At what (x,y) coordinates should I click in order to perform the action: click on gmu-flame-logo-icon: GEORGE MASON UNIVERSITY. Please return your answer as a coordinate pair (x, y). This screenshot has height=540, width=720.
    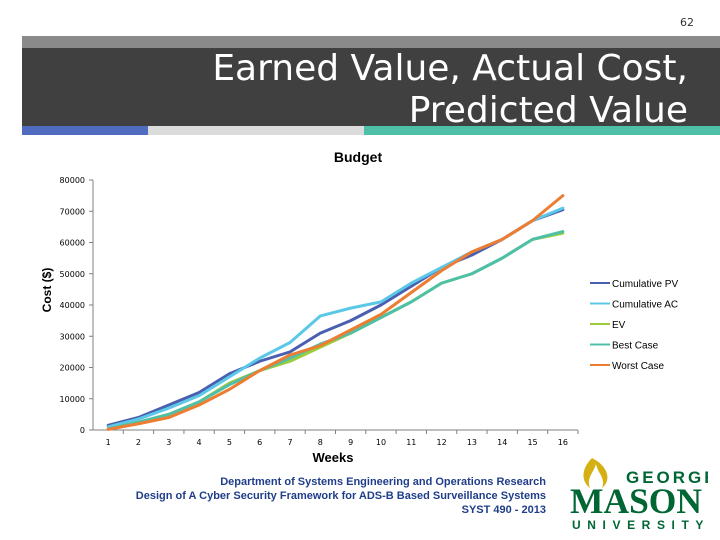
    Looking at the image, I should click on (639, 495).